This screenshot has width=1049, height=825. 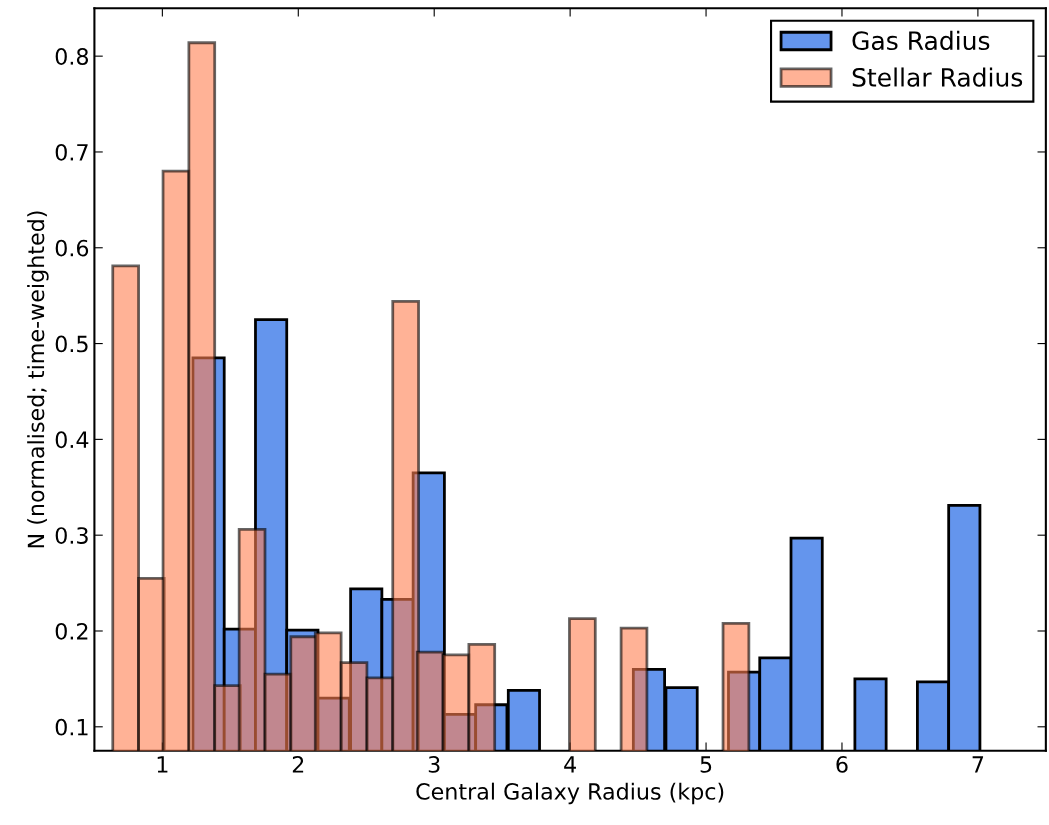 I want to click on x-tick-label: 3, so click(x=434, y=764).